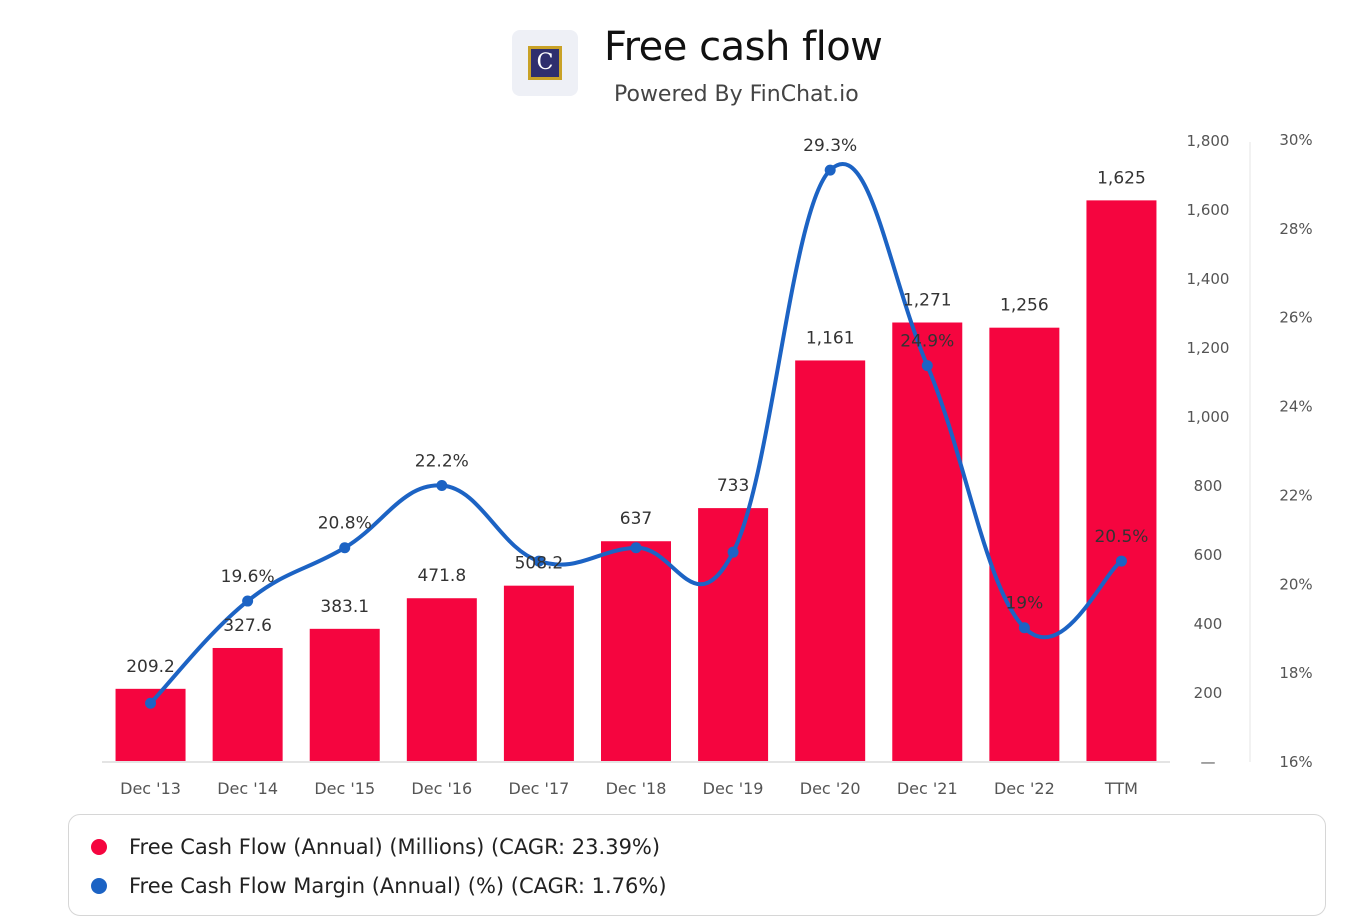  What do you see at coordinates (733, 486) in the screenshot?
I see `bar-label-6: 733` at bounding box center [733, 486].